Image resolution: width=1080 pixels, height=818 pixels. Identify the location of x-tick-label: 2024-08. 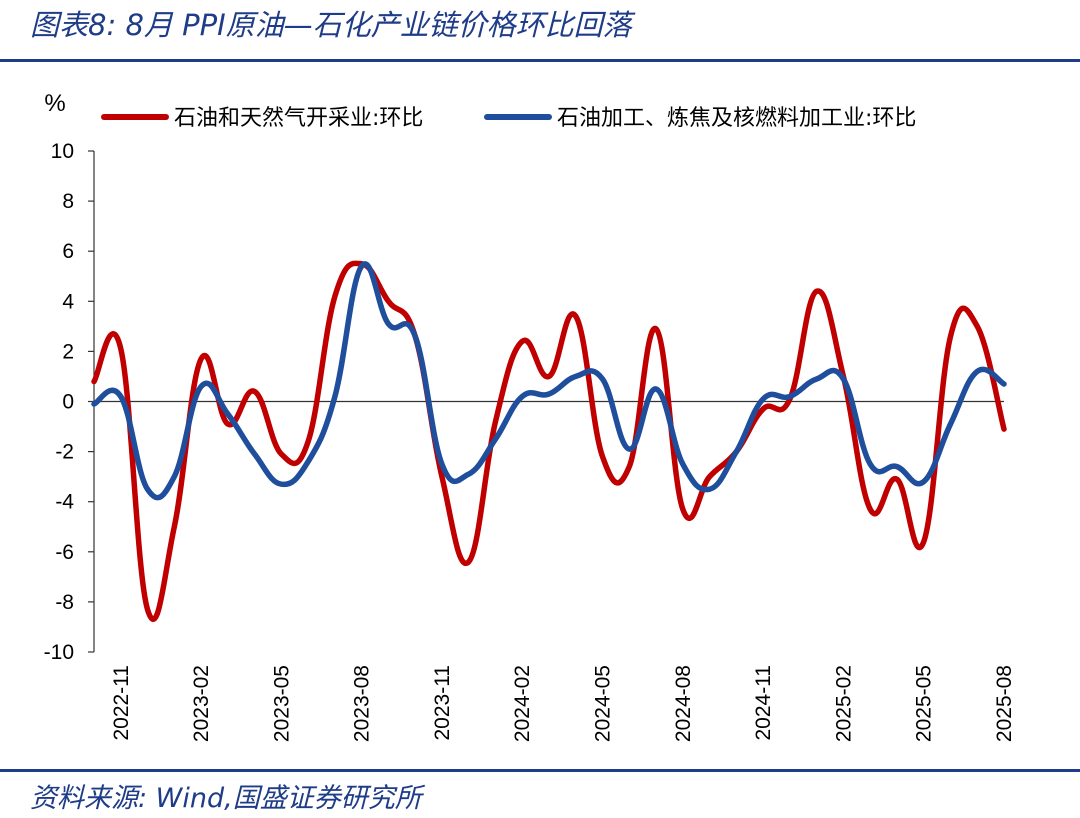
(683, 703).